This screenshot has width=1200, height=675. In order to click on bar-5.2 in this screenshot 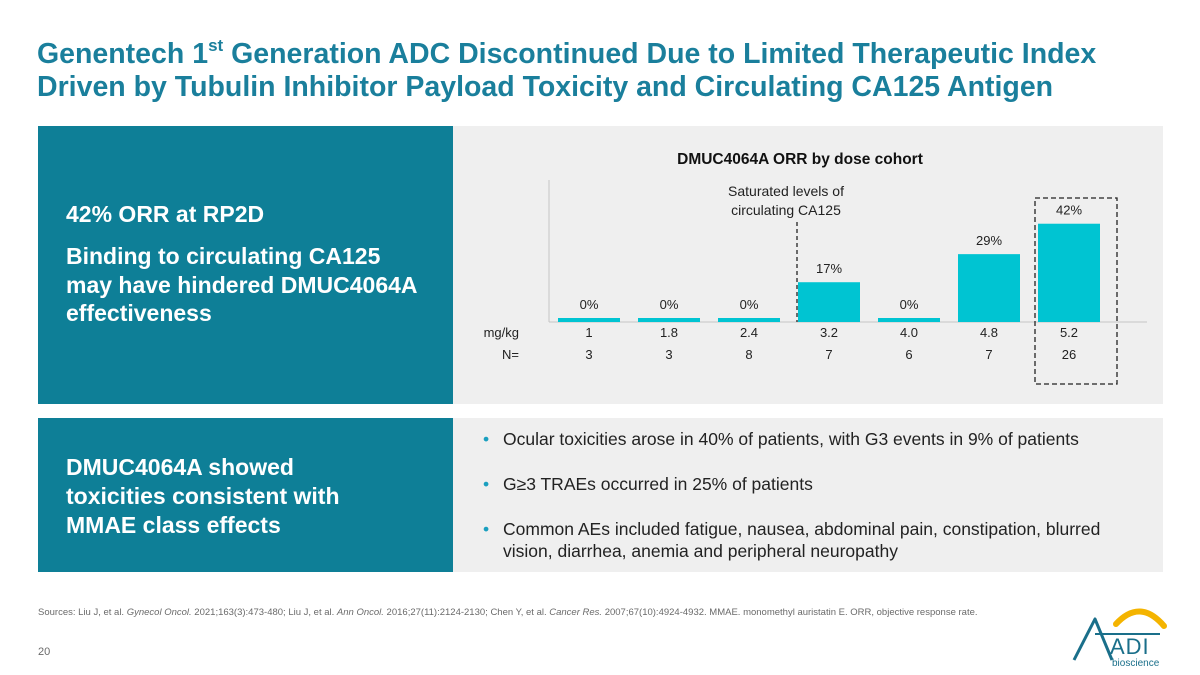, I will do `click(1069, 272)`.